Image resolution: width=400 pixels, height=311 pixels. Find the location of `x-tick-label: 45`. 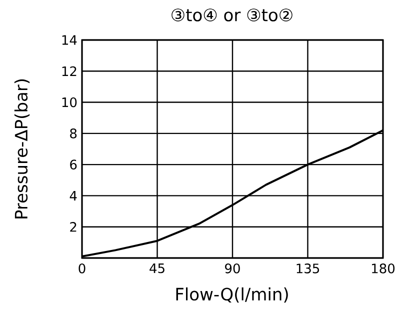

x-tick-label: 45 is located at coordinates (157, 269).